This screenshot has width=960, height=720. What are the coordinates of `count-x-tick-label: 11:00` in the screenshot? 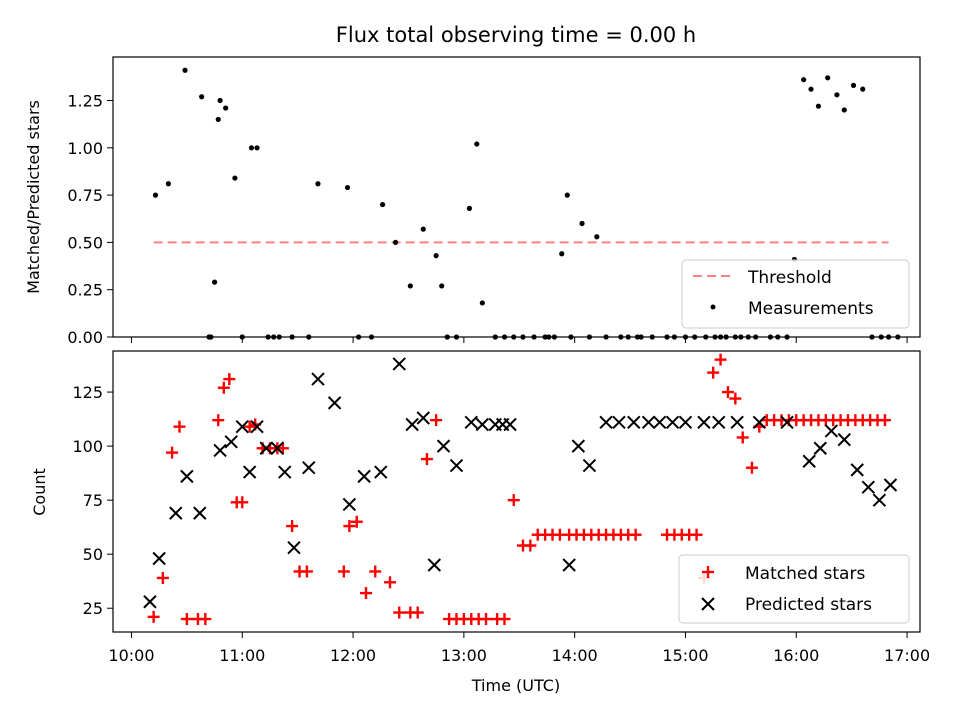 It's located at (242, 655).